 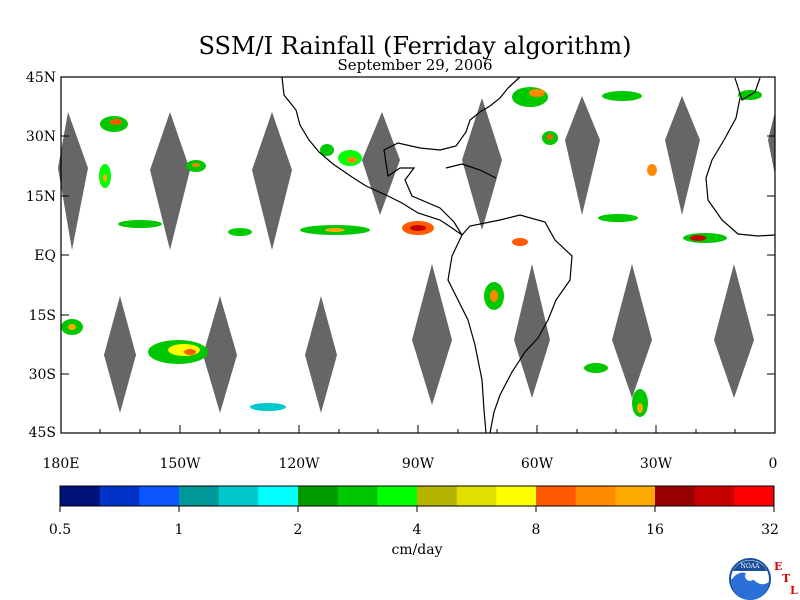 I want to click on lon-label: 90W, so click(x=418, y=464).